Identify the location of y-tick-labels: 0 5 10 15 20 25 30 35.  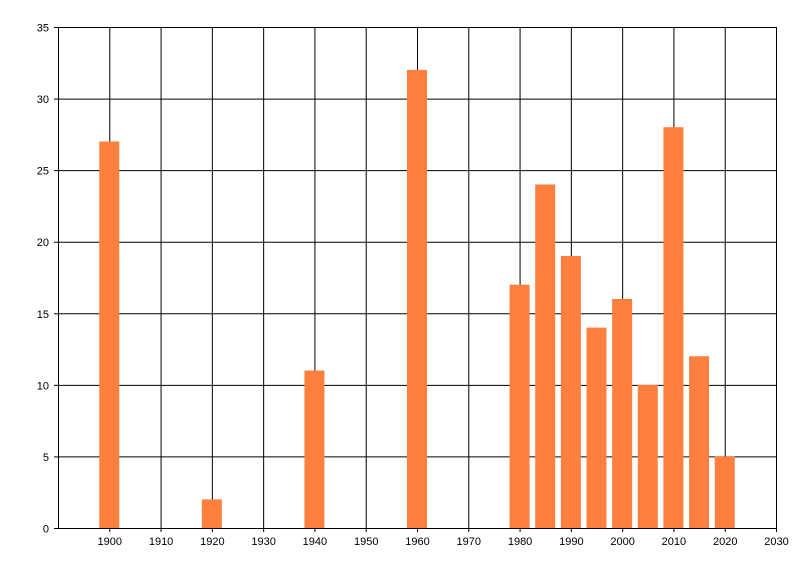
(43, 279).